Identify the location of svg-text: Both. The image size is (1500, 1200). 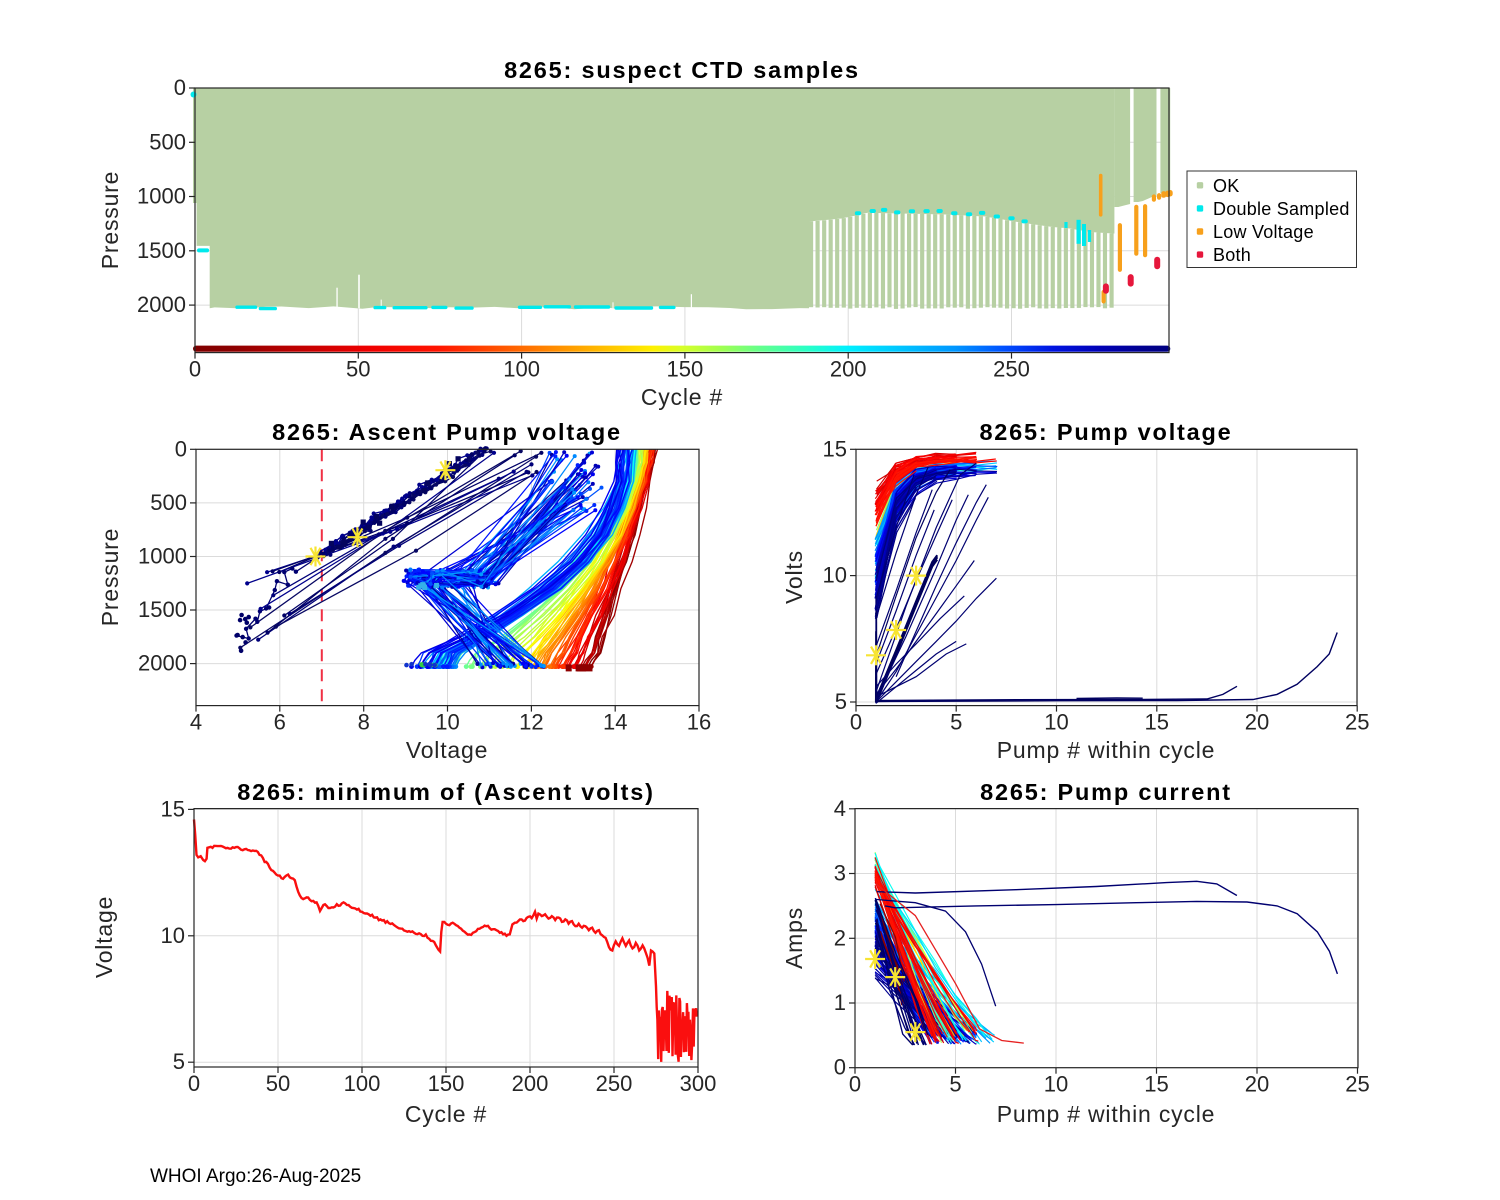
(1232, 255).